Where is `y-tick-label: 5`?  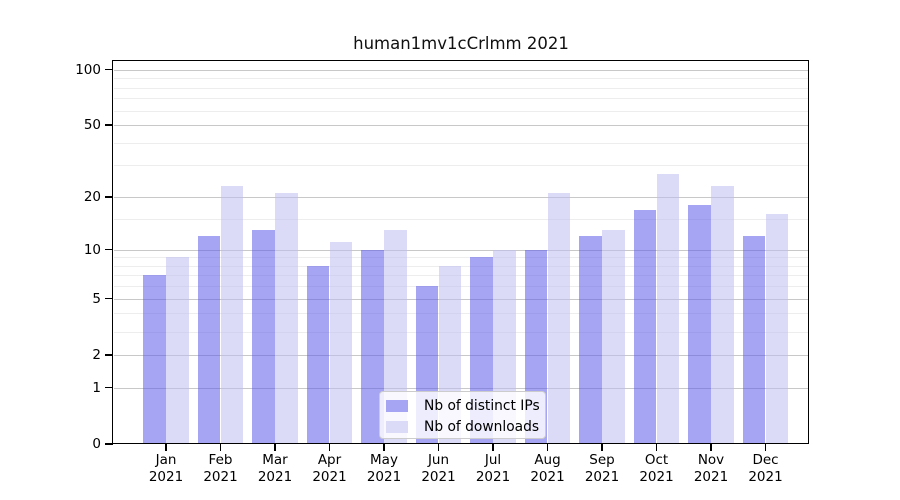
y-tick-label: 5 is located at coordinates (96, 298).